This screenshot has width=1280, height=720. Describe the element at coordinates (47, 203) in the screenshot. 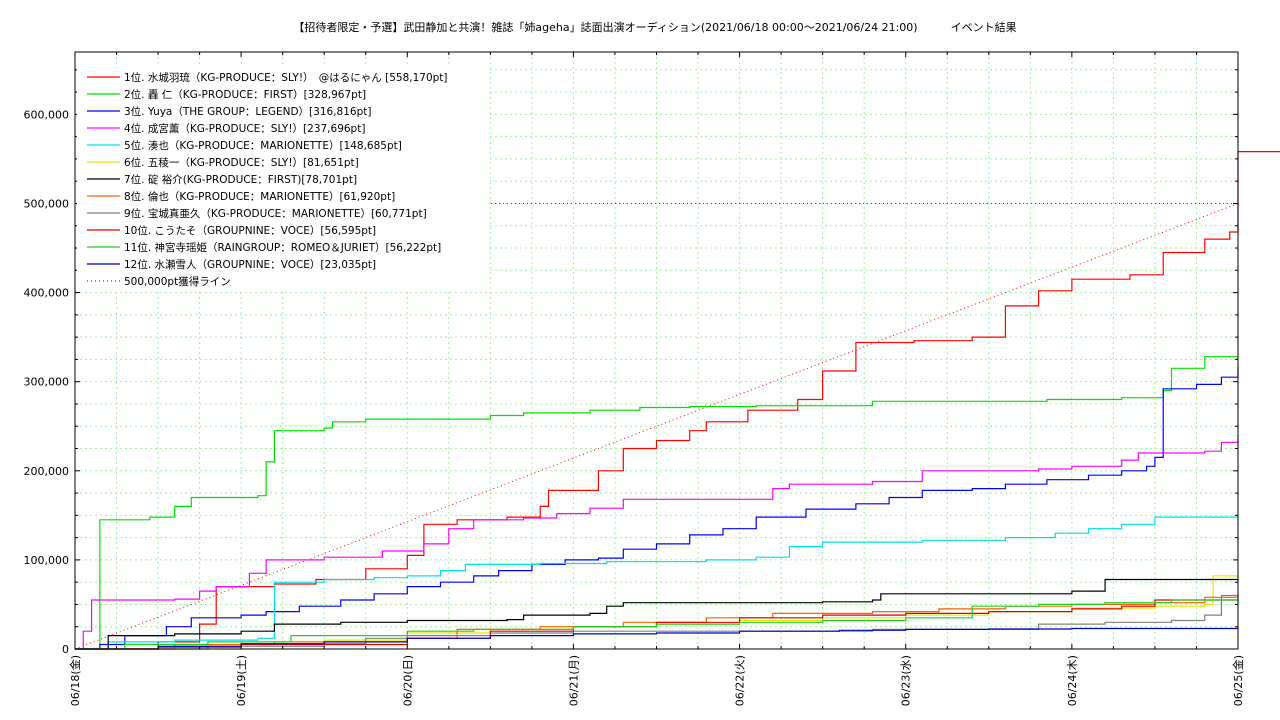

I see `y-tick-label: 500,000` at that location.